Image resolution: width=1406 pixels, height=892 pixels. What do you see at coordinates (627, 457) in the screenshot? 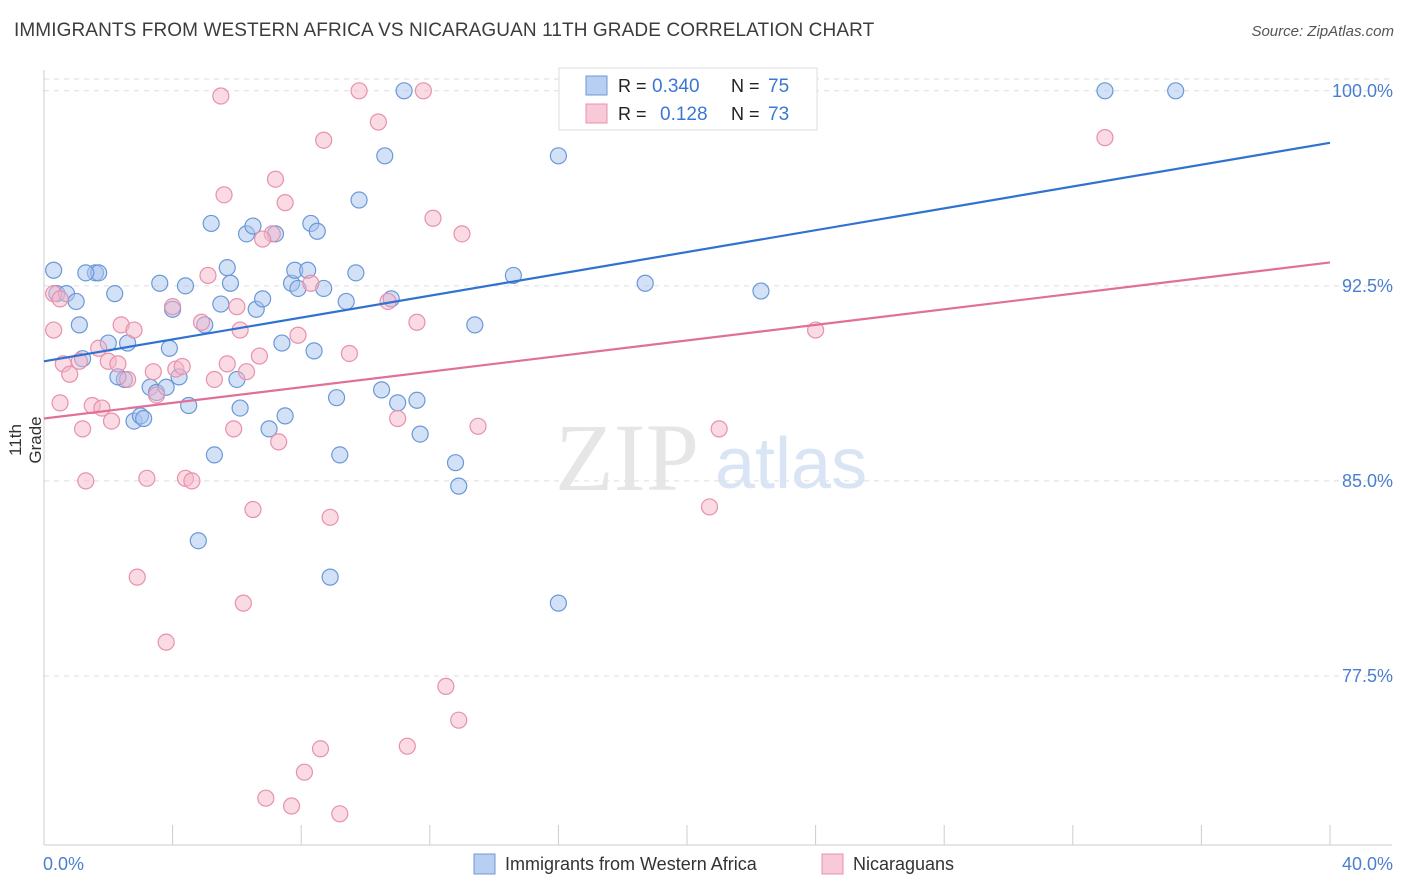
I see `watermark-zip: ZIP` at bounding box center [627, 457].